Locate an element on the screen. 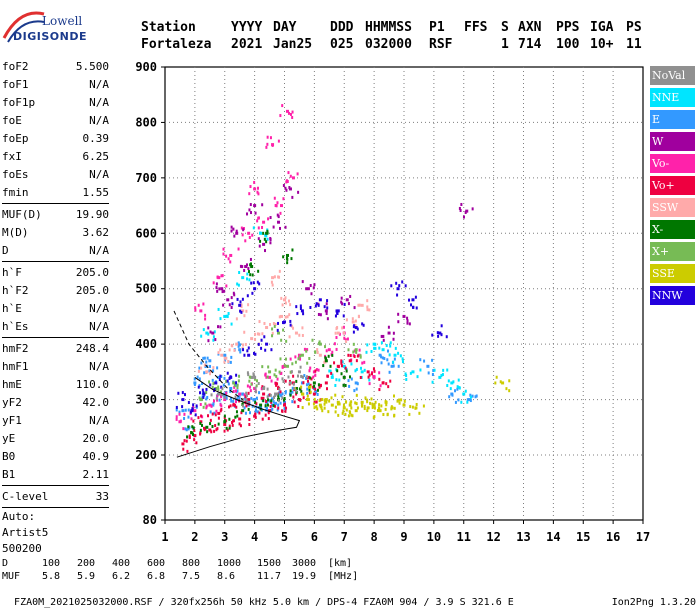  param-row: foF1 N/A is located at coordinates (55, 85).